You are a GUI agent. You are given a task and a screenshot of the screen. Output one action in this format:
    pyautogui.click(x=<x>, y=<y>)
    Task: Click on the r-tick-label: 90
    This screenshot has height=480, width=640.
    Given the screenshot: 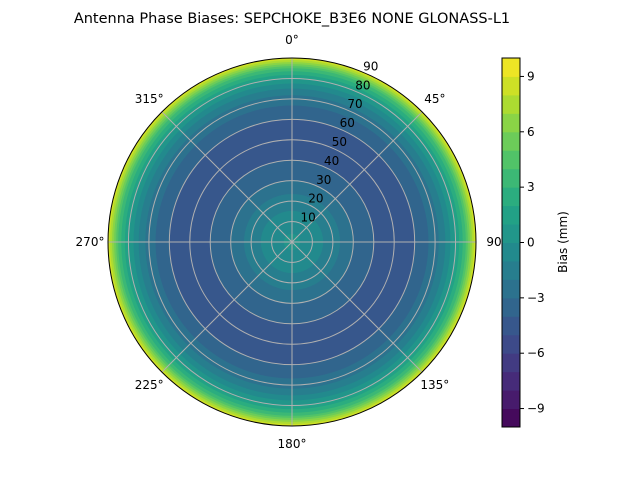 What is the action you would take?
    pyautogui.click(x=370, y=66)
    